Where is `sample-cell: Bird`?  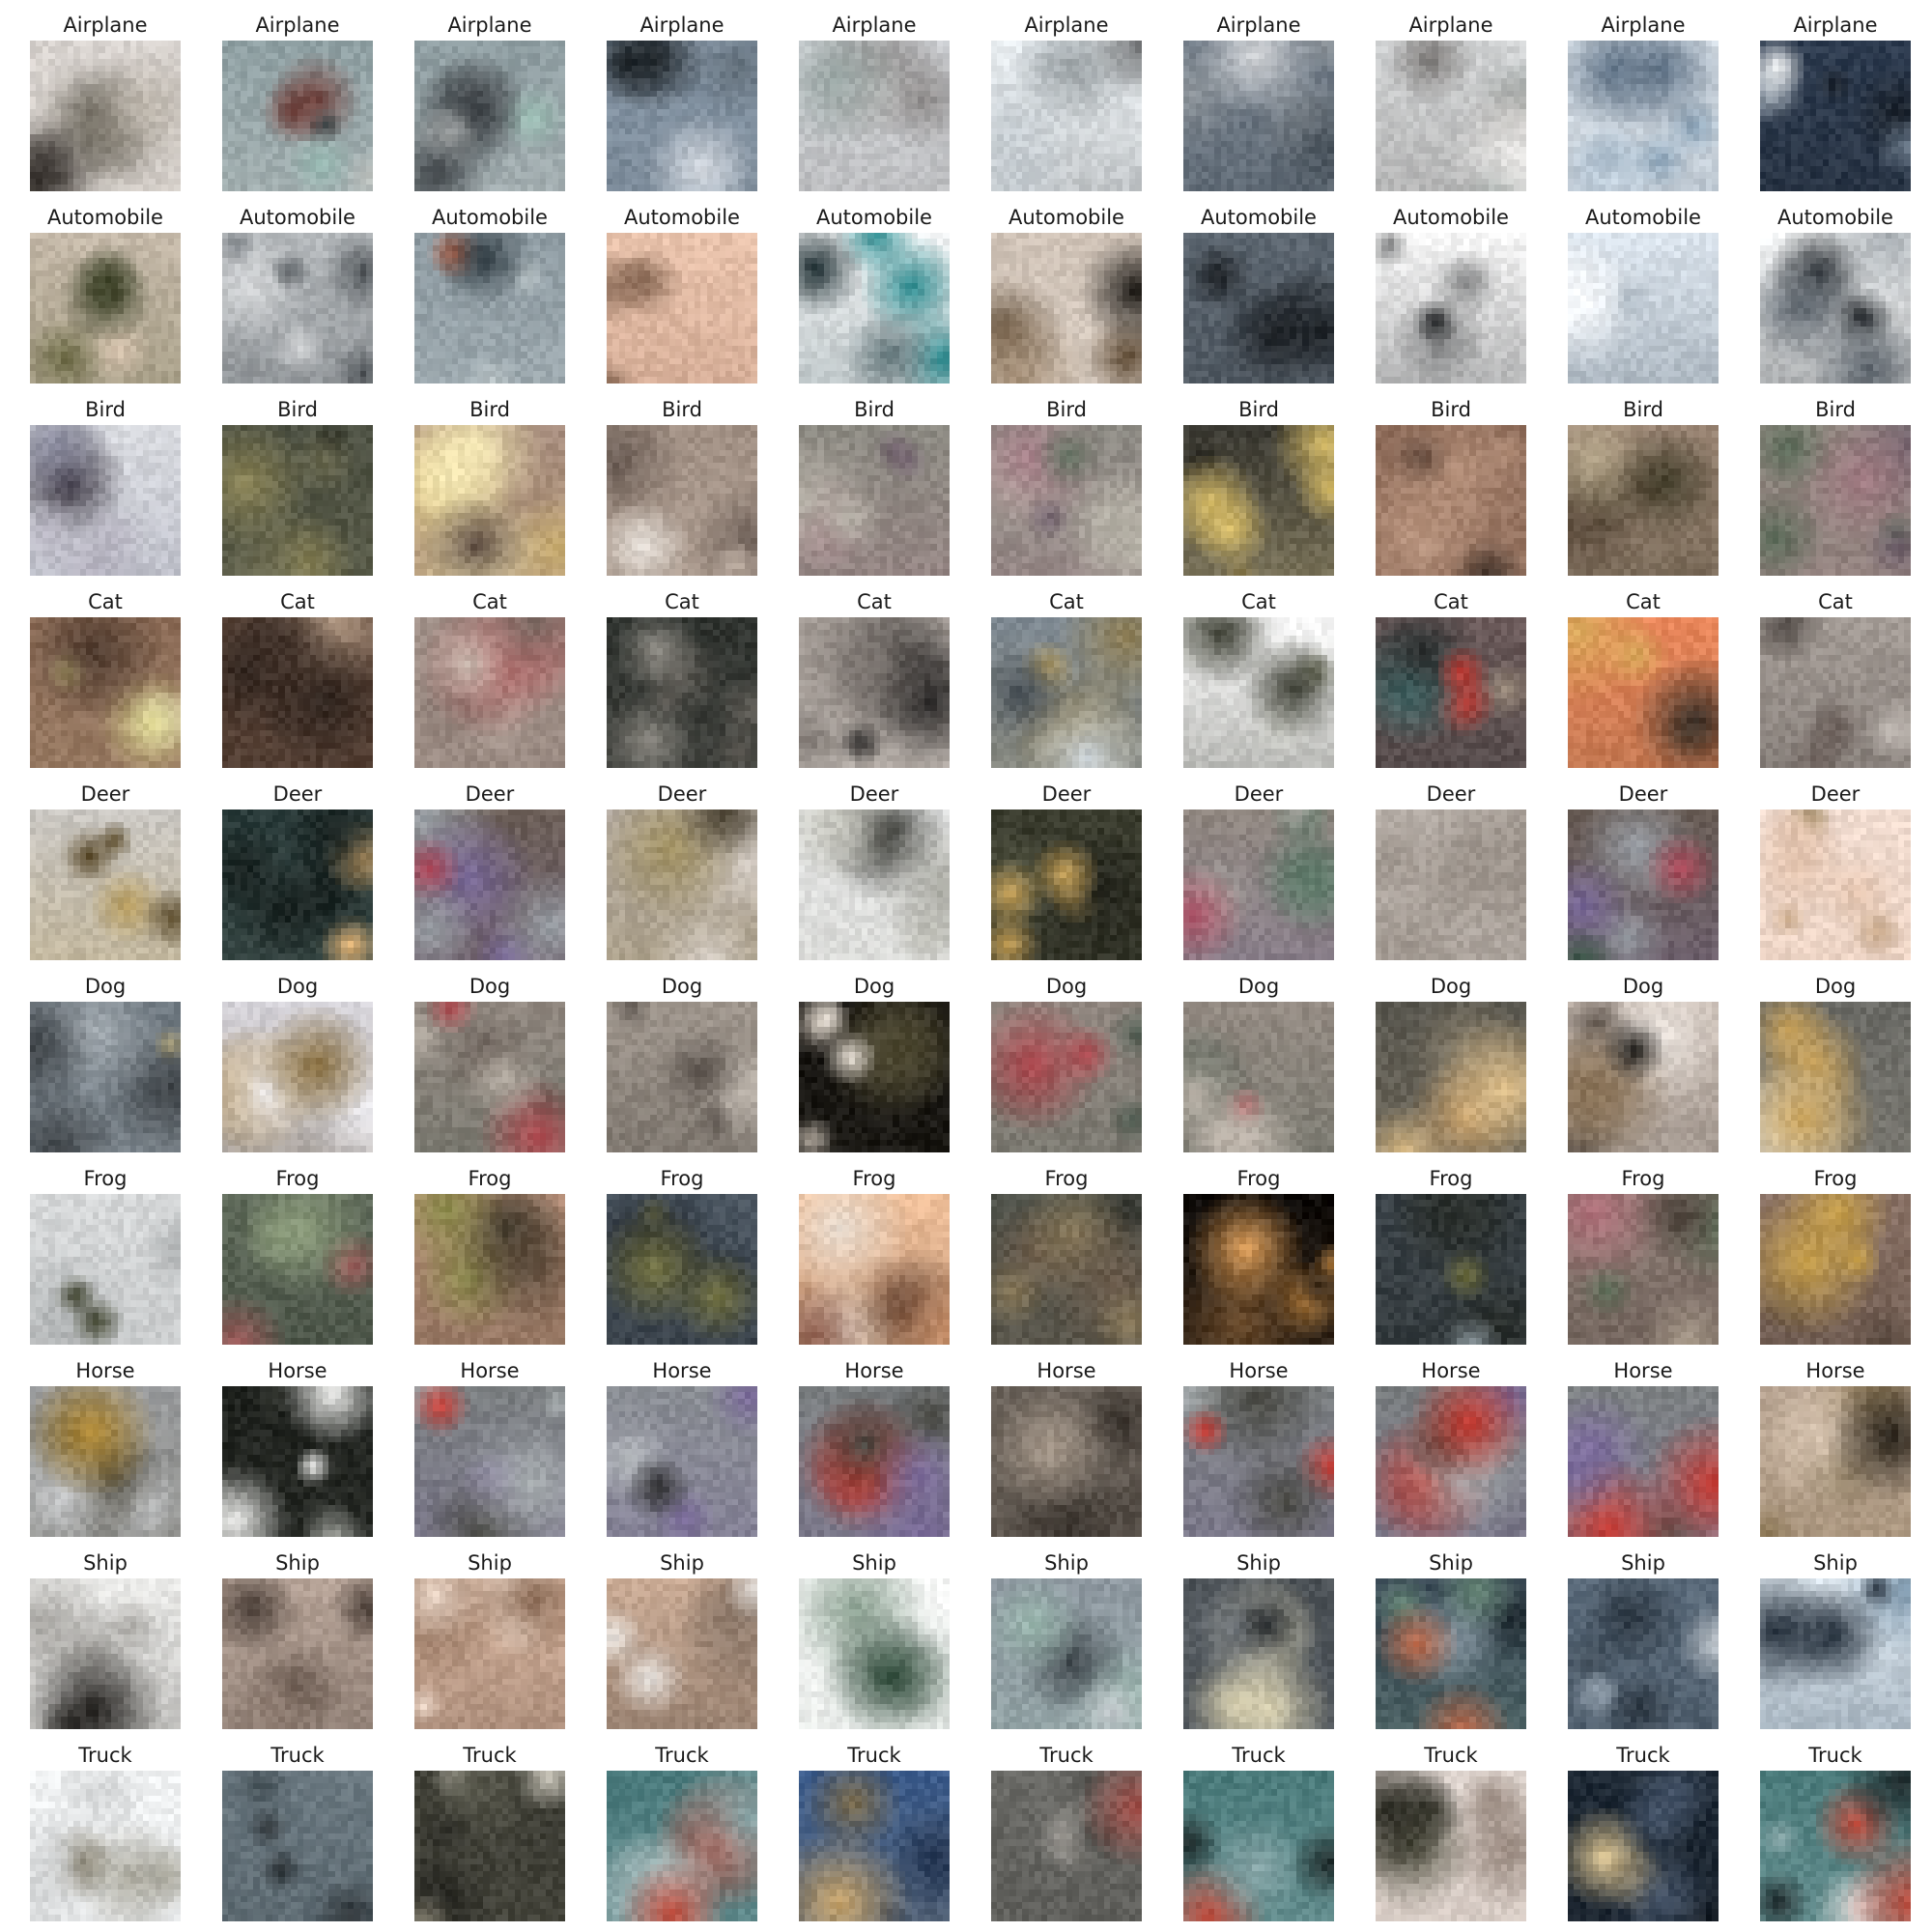 sample-cell: Bird is located at coordinates (1066, 480).